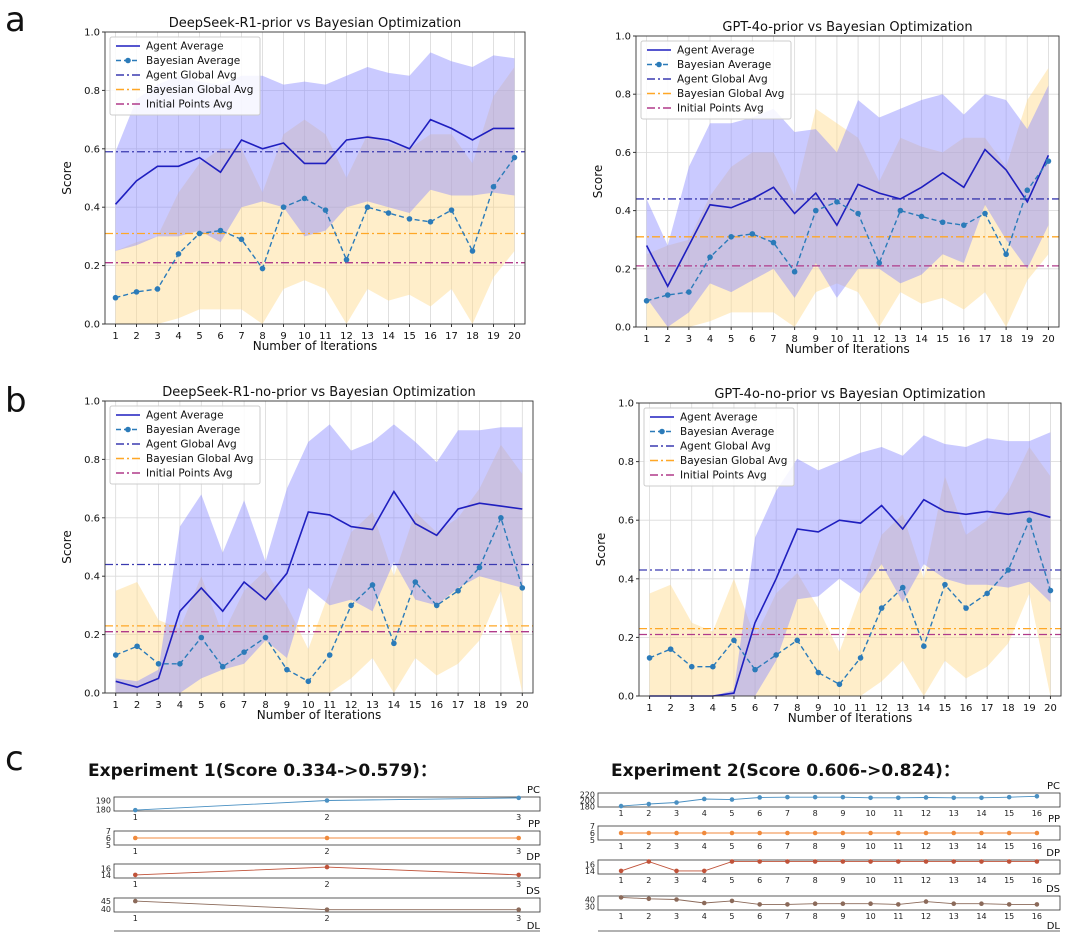  I want to click on legend-marker, so click(659, 64).